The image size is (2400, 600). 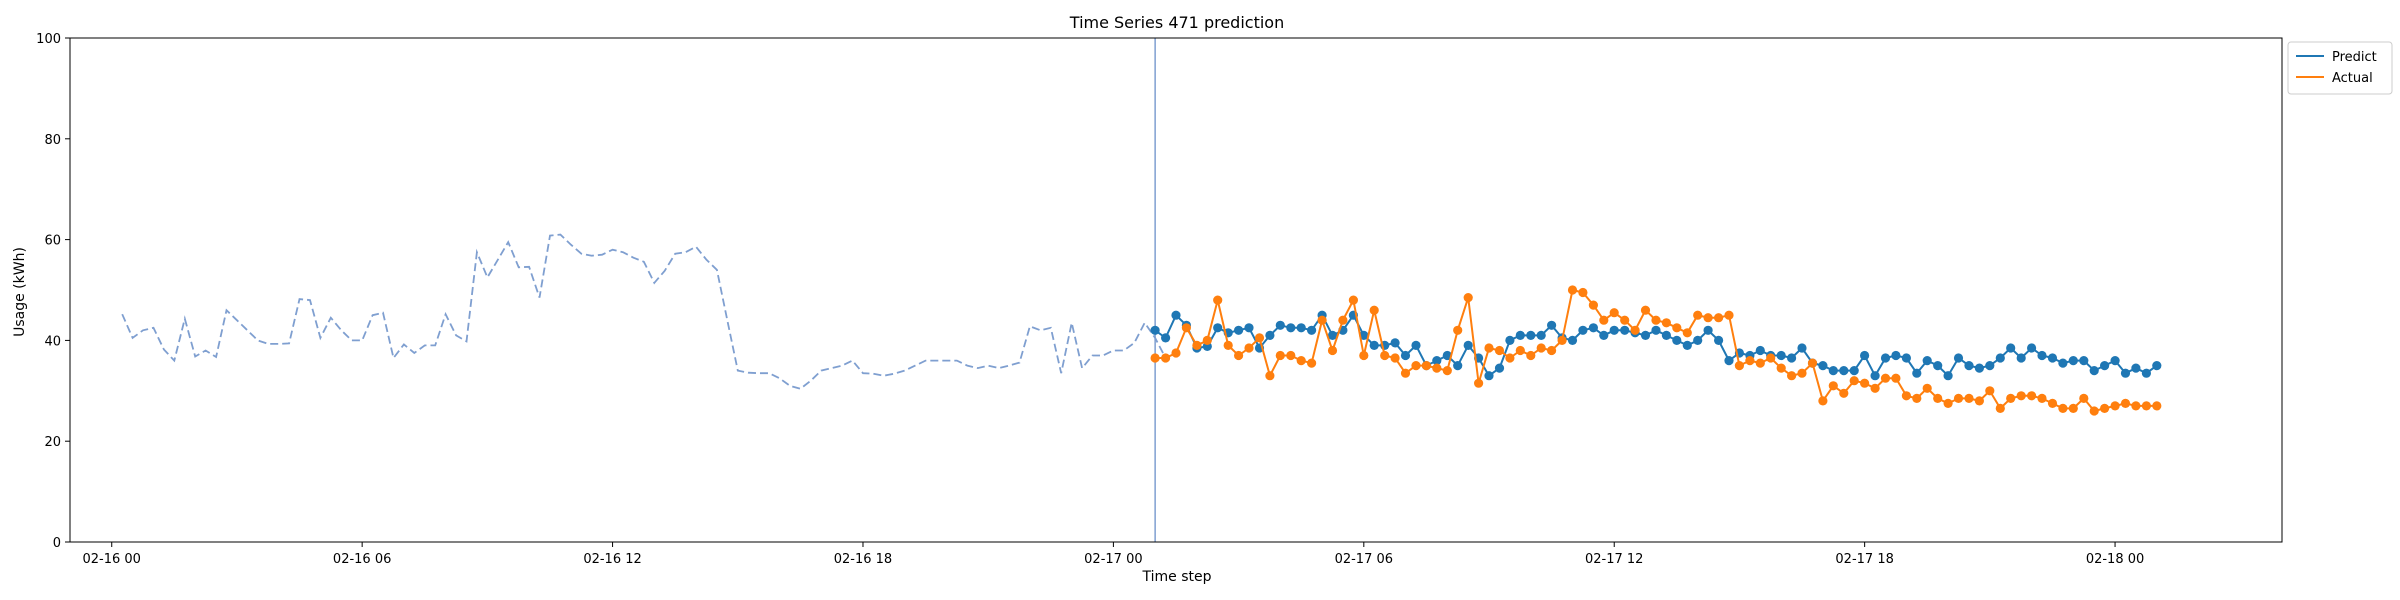 What do you see at coordinates (52, 140) in the screenshot?
I see `y-tick-label: 80` at bounding box center [52, 140].